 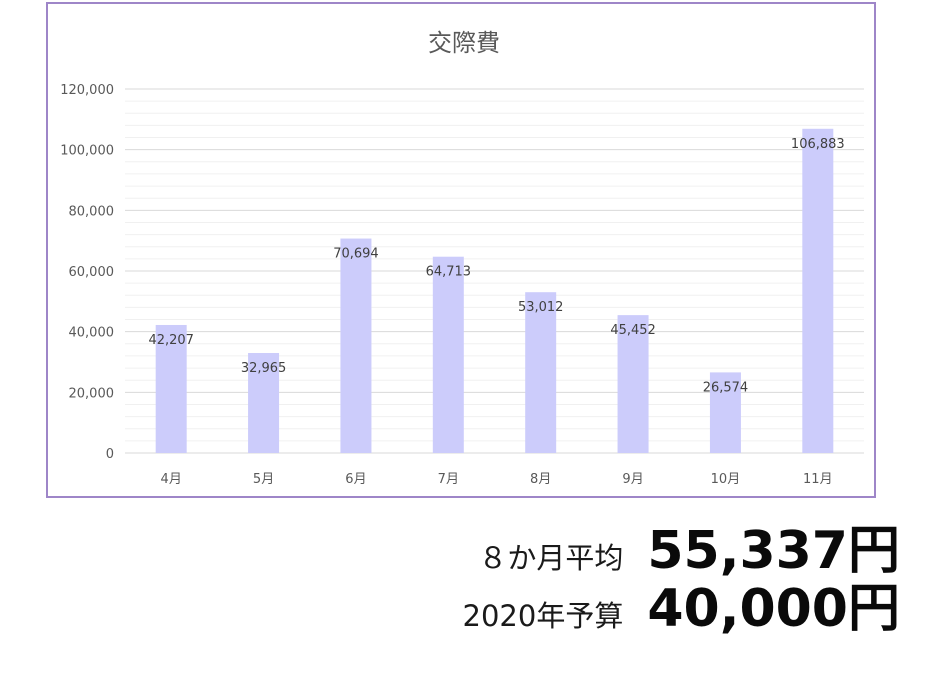 I want to click on y-tick-label: 100,000, so click(x=87, y=151).